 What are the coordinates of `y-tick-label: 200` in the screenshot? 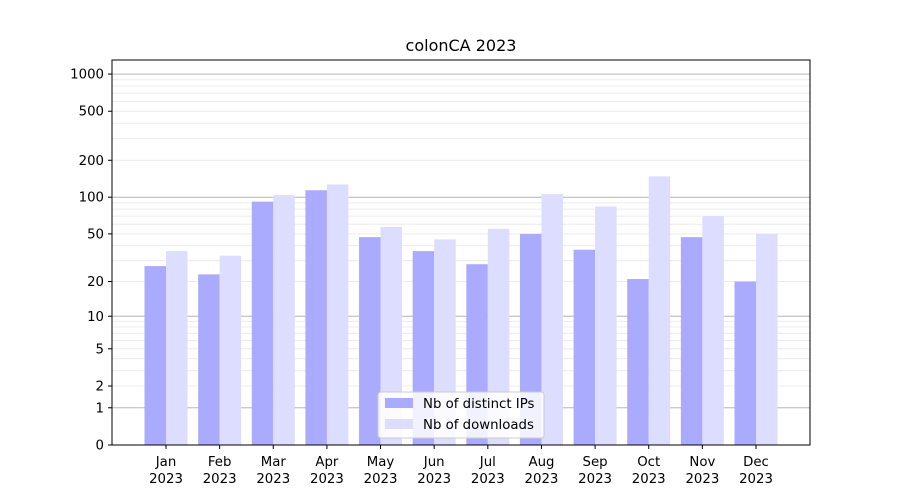 It's located at (91, 161).